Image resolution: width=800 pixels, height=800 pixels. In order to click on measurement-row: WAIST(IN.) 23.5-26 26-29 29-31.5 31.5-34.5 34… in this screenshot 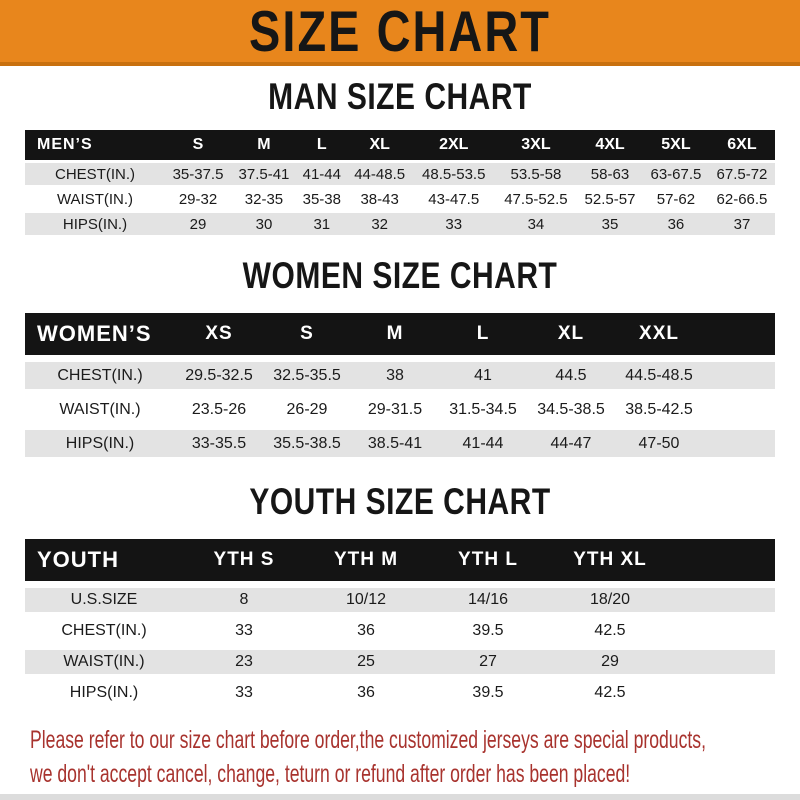, I will do `click(400, 409)`.